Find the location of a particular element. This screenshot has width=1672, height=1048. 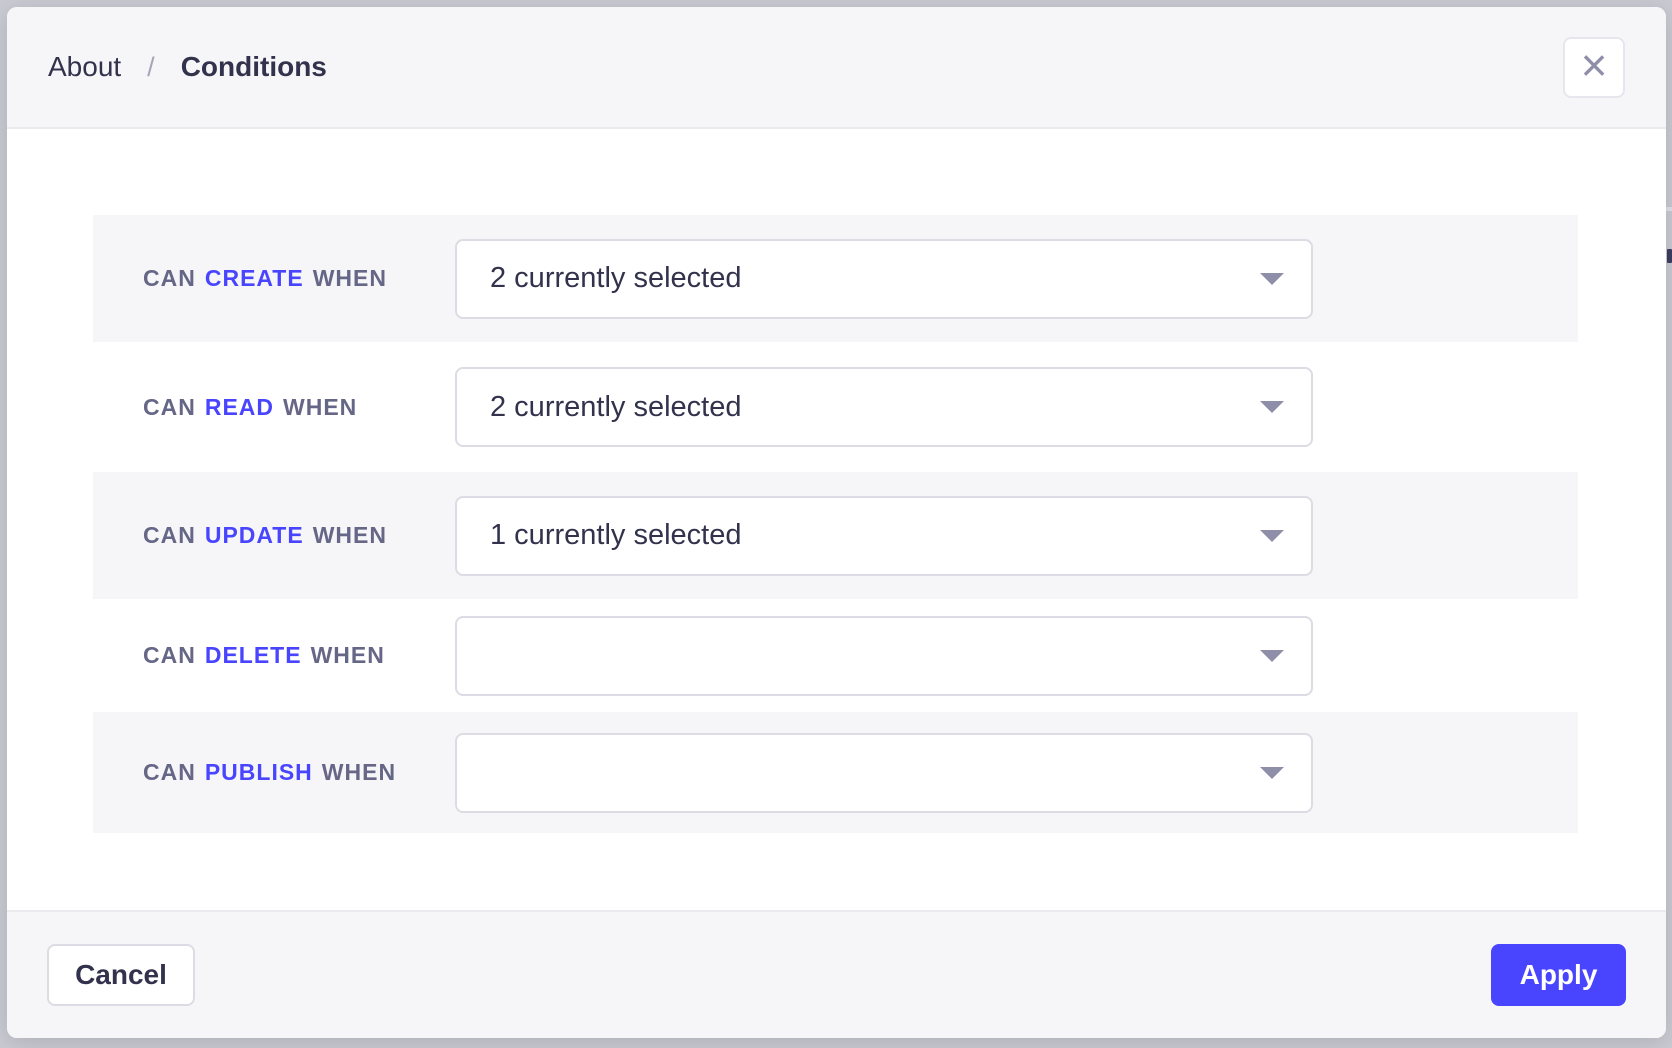

breadcrumb-conditions: Conditions is located at coordinates (253, 66).